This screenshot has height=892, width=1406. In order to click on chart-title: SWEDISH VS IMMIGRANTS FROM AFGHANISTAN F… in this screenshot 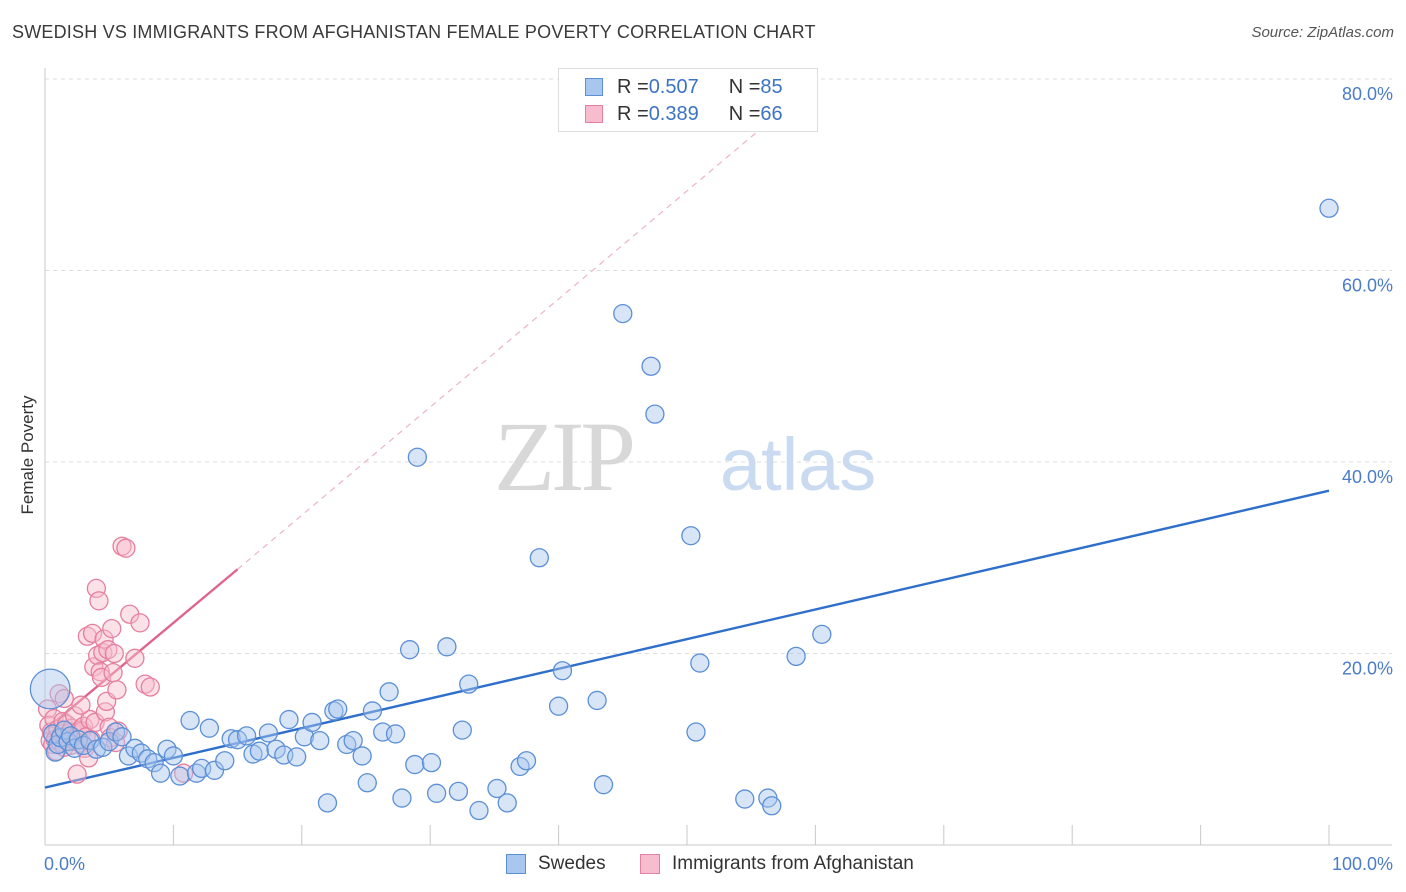, I will do `click(414, 32)`.